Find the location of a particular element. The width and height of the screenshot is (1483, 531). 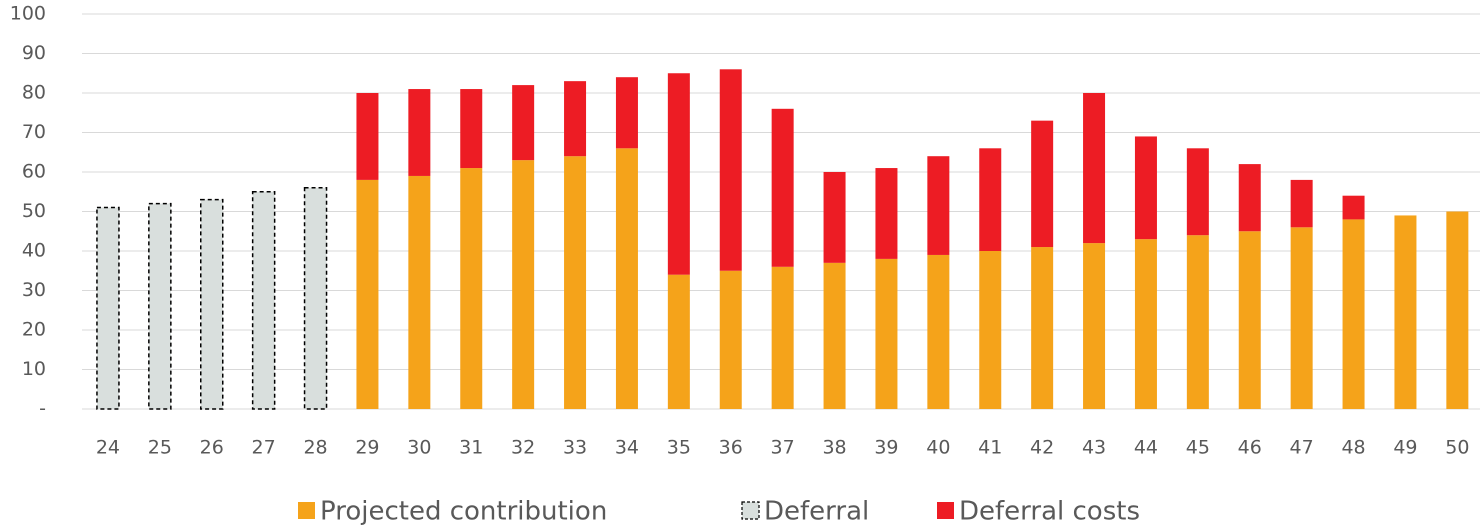

x-tick-label: 36 is located at coordinates (731, 448).